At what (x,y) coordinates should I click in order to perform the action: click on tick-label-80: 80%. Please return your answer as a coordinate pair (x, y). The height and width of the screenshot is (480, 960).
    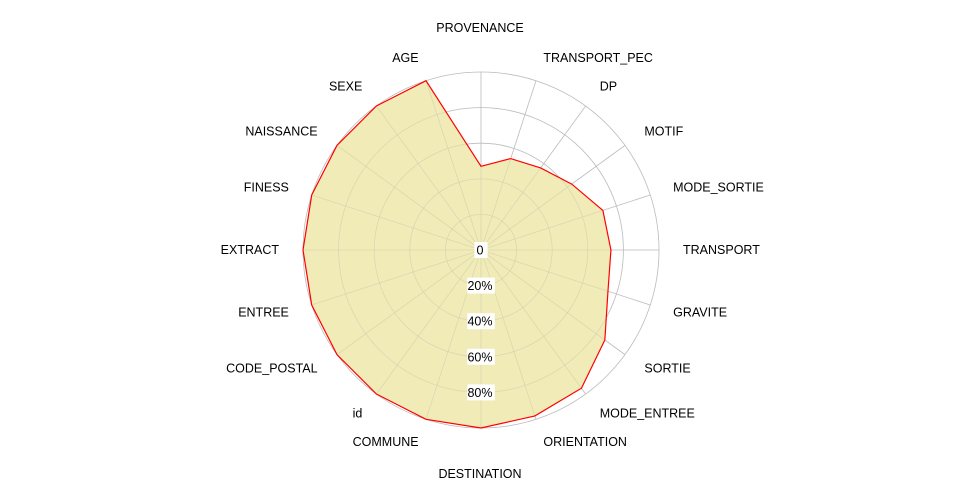
    Looking at the image, I should click on (479, 393).